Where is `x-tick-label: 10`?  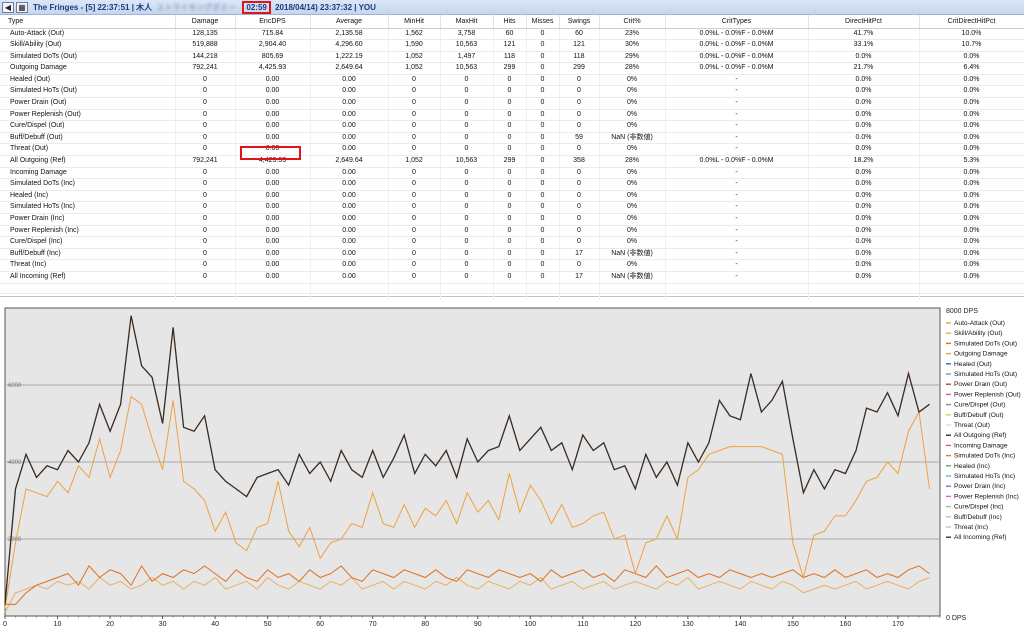 x-tick-label: 10 is located at coordinates (58, 624).